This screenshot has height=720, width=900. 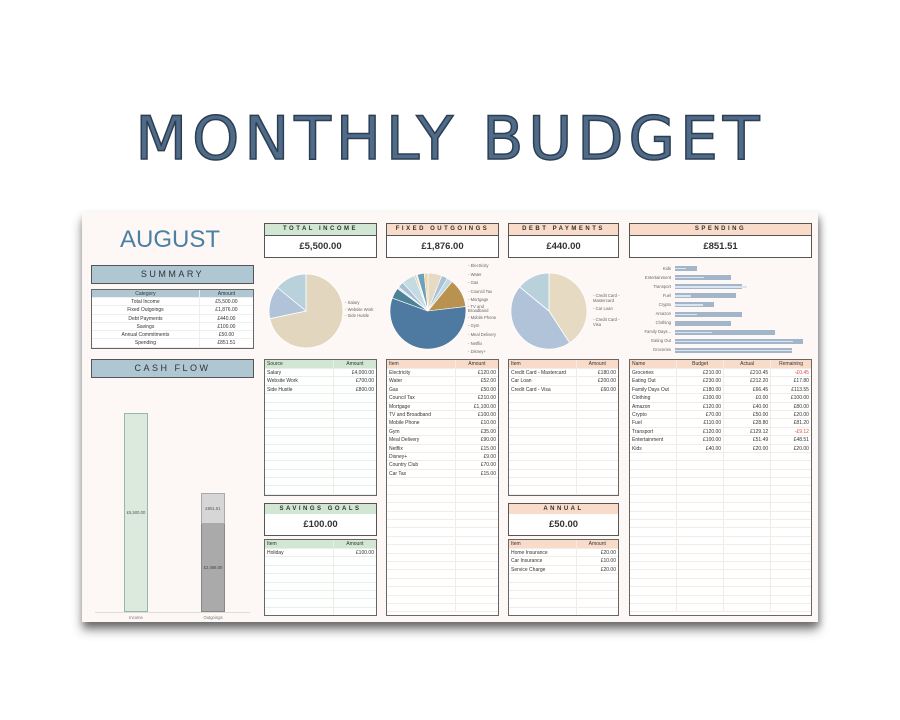 What do you see at coordinates (364, 381) in the screenshot?
I see `table-cell: £700.00` at bounding box center [364, 381].